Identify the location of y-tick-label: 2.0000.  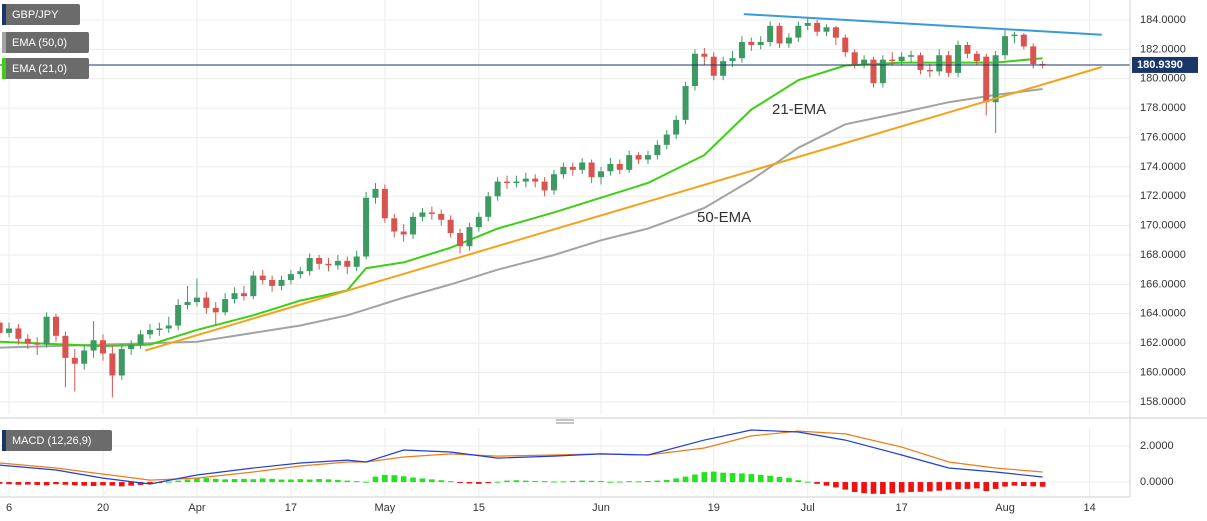
(1157, 446).